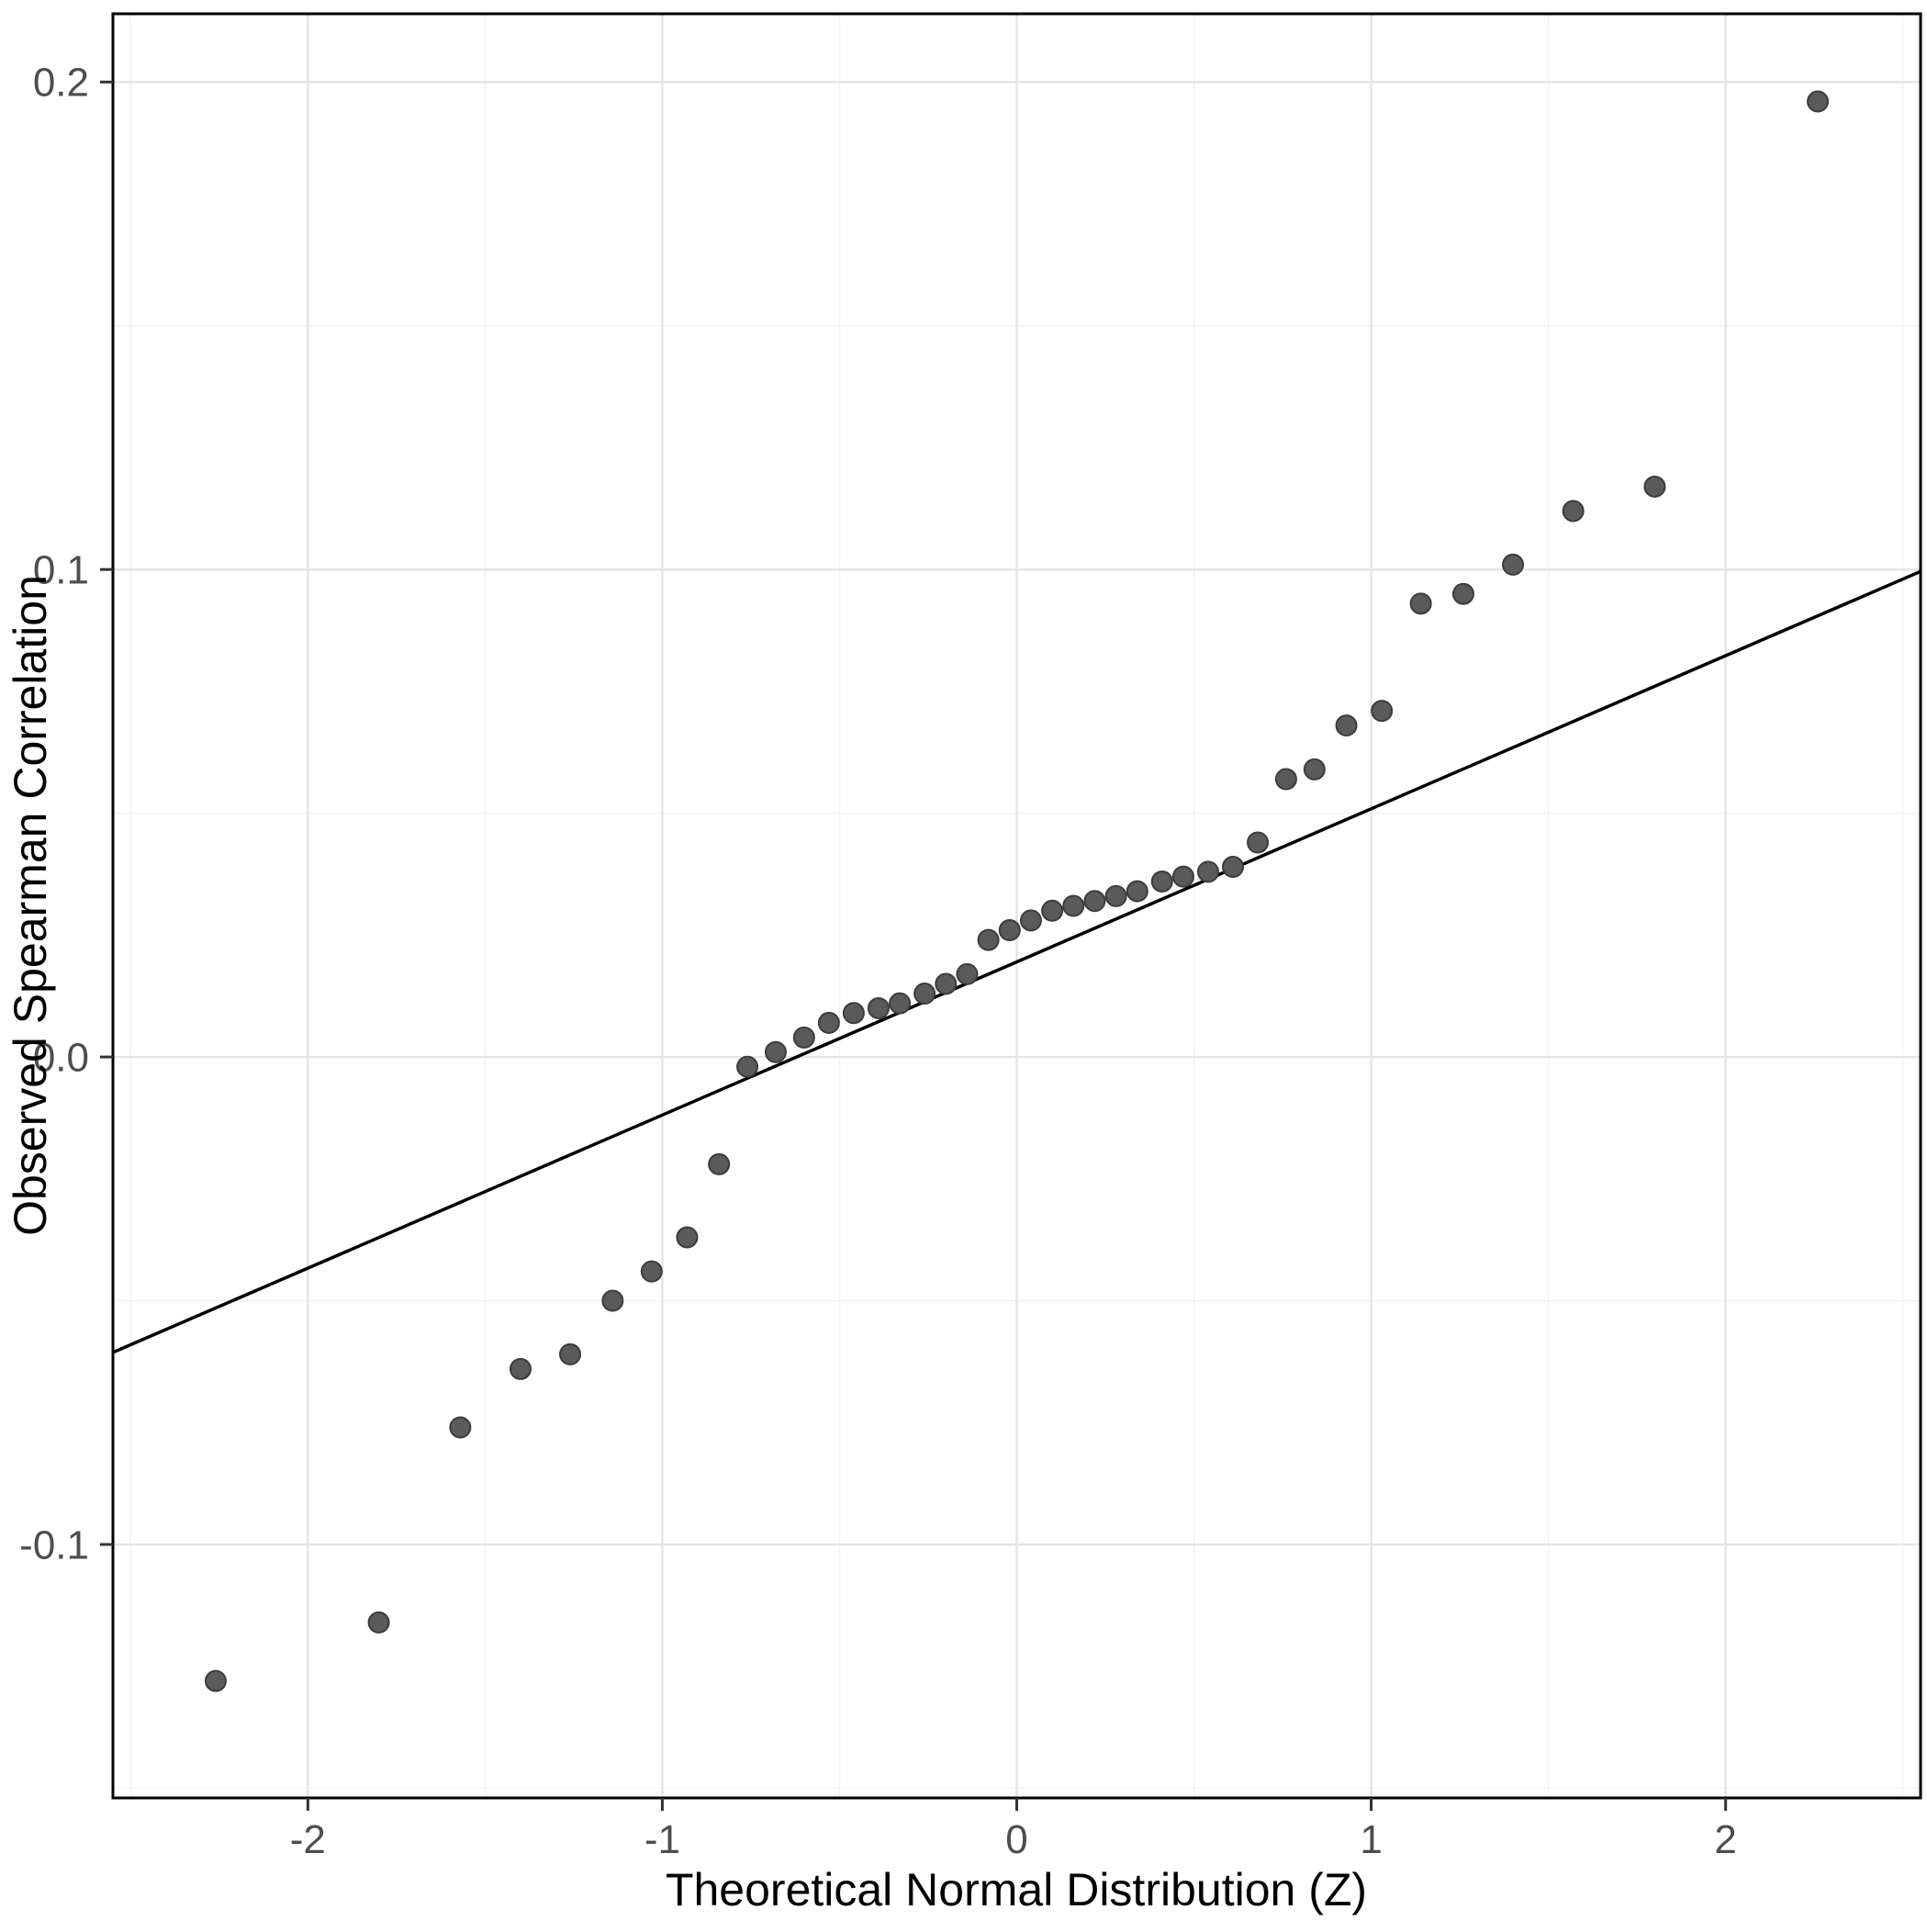 The width and height of the screenshot is (1927, 1932). Describe the element at coordinates (61, 570) in the screenshot. I see `y-tick-label: 0.1` at that location.